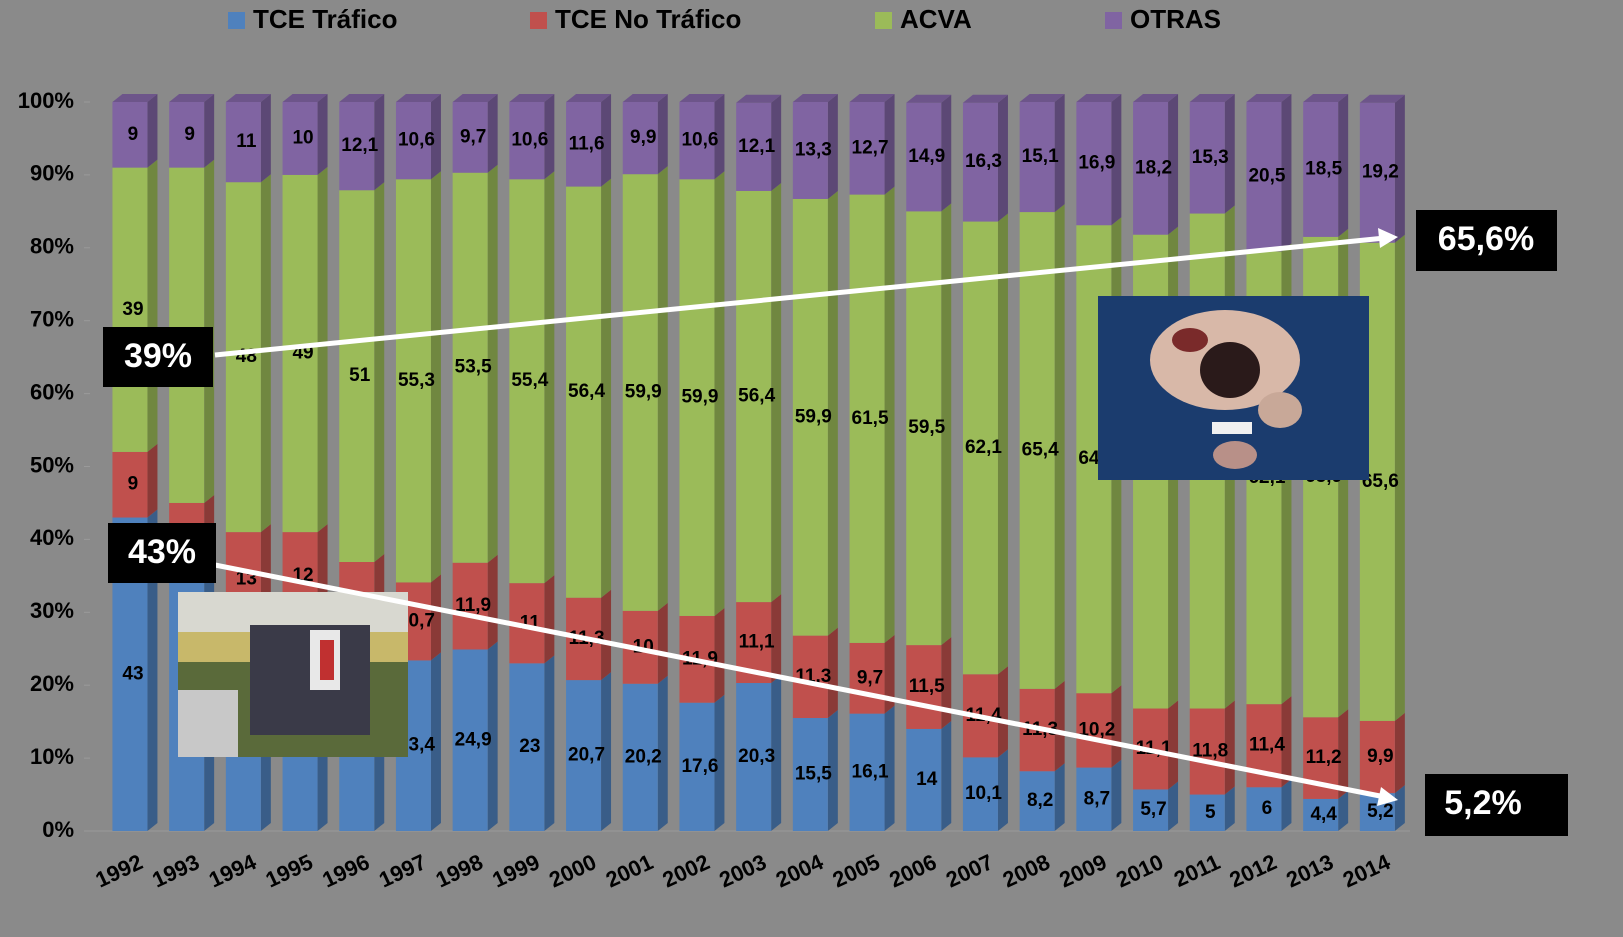 Image resolution: width=1623 pixels, height=937 pixels. What do you see at coordinates (359, 145) in the screenshot?
I see `data-label: 12,1` at bounding box center [359, 145].